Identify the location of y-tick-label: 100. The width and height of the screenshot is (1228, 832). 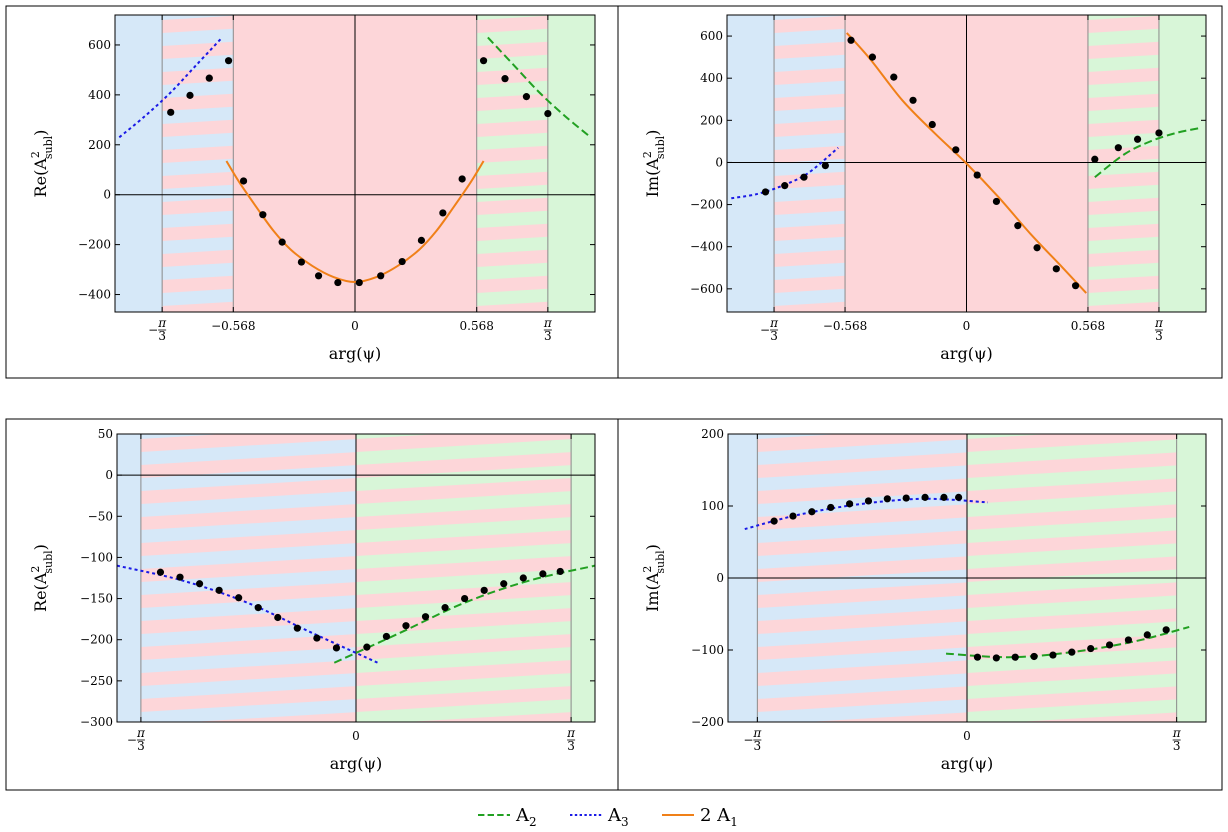
(712, 506).